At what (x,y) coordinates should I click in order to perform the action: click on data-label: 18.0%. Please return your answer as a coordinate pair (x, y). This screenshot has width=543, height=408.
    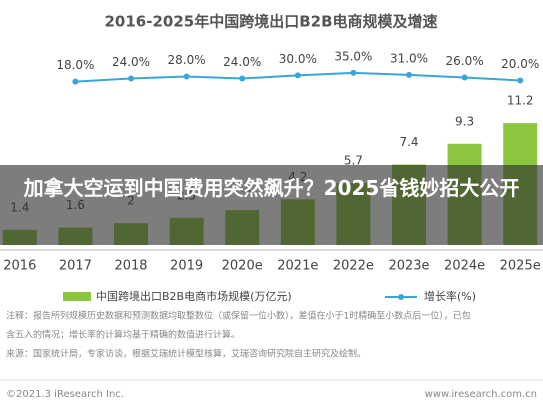
    Looking at the image, I should click on (75, 65).